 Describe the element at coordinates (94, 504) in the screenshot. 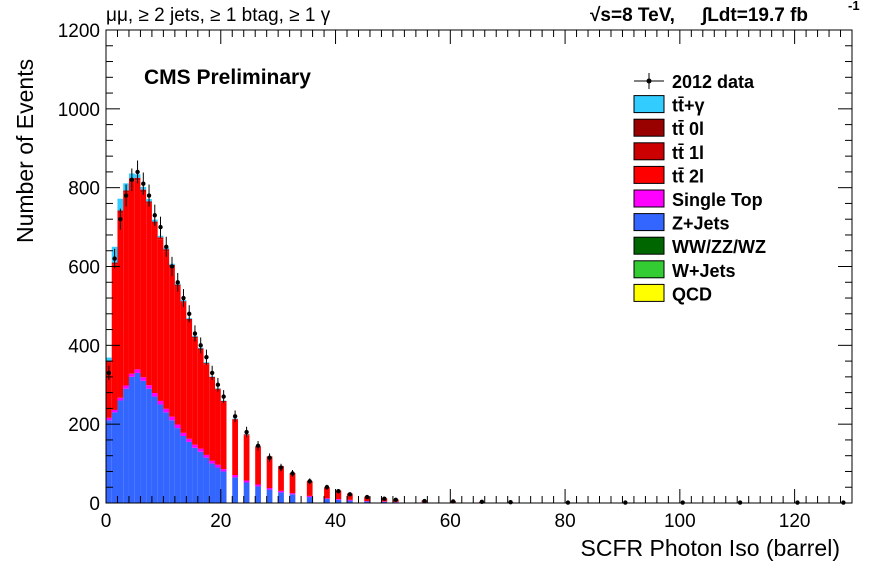

I see `y-tick-label-0: 0` at that location.